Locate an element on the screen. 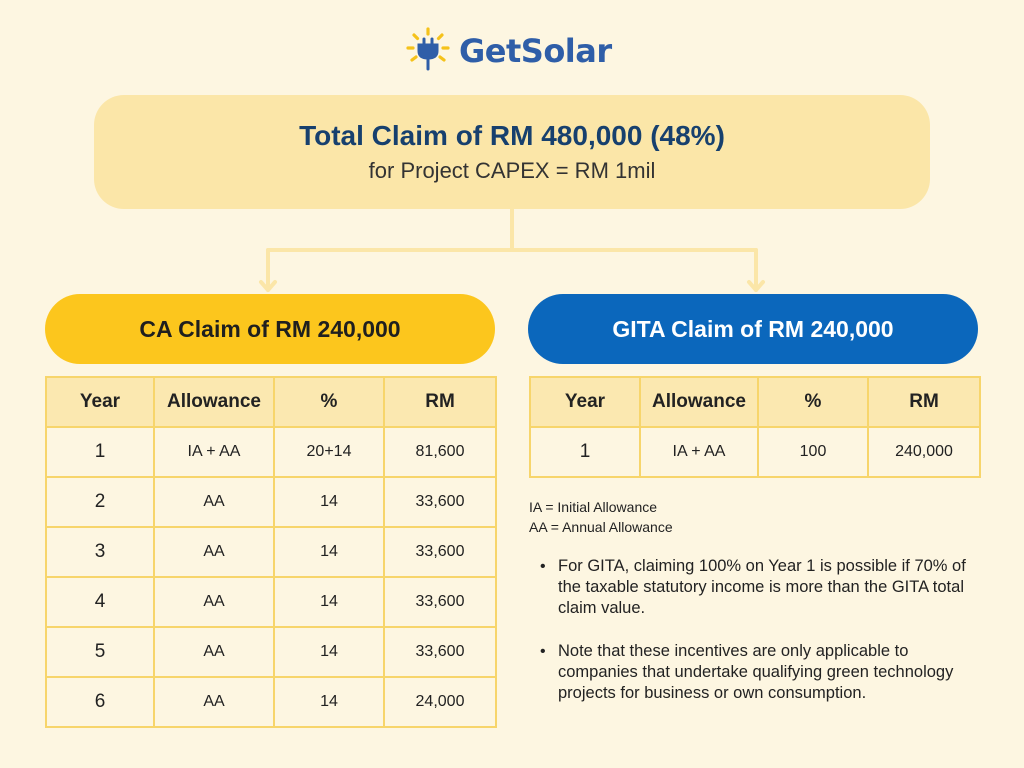 This screenshot has width=1024, height=768. table-row: 3 AA 14 33,600 is located at coordinates (271, 552).